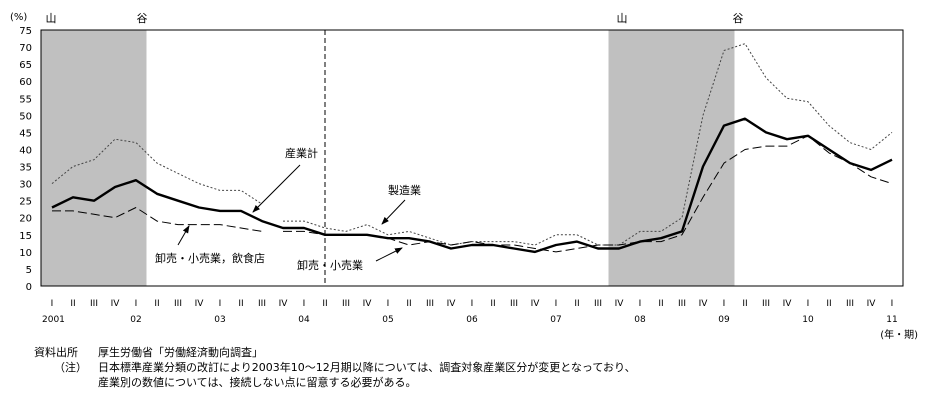 The image size is (929, 403). What do you see at coordinates (25, 65) in the screenshot?
I see `y-tick-label: 65` at bounding box center [25, 65].